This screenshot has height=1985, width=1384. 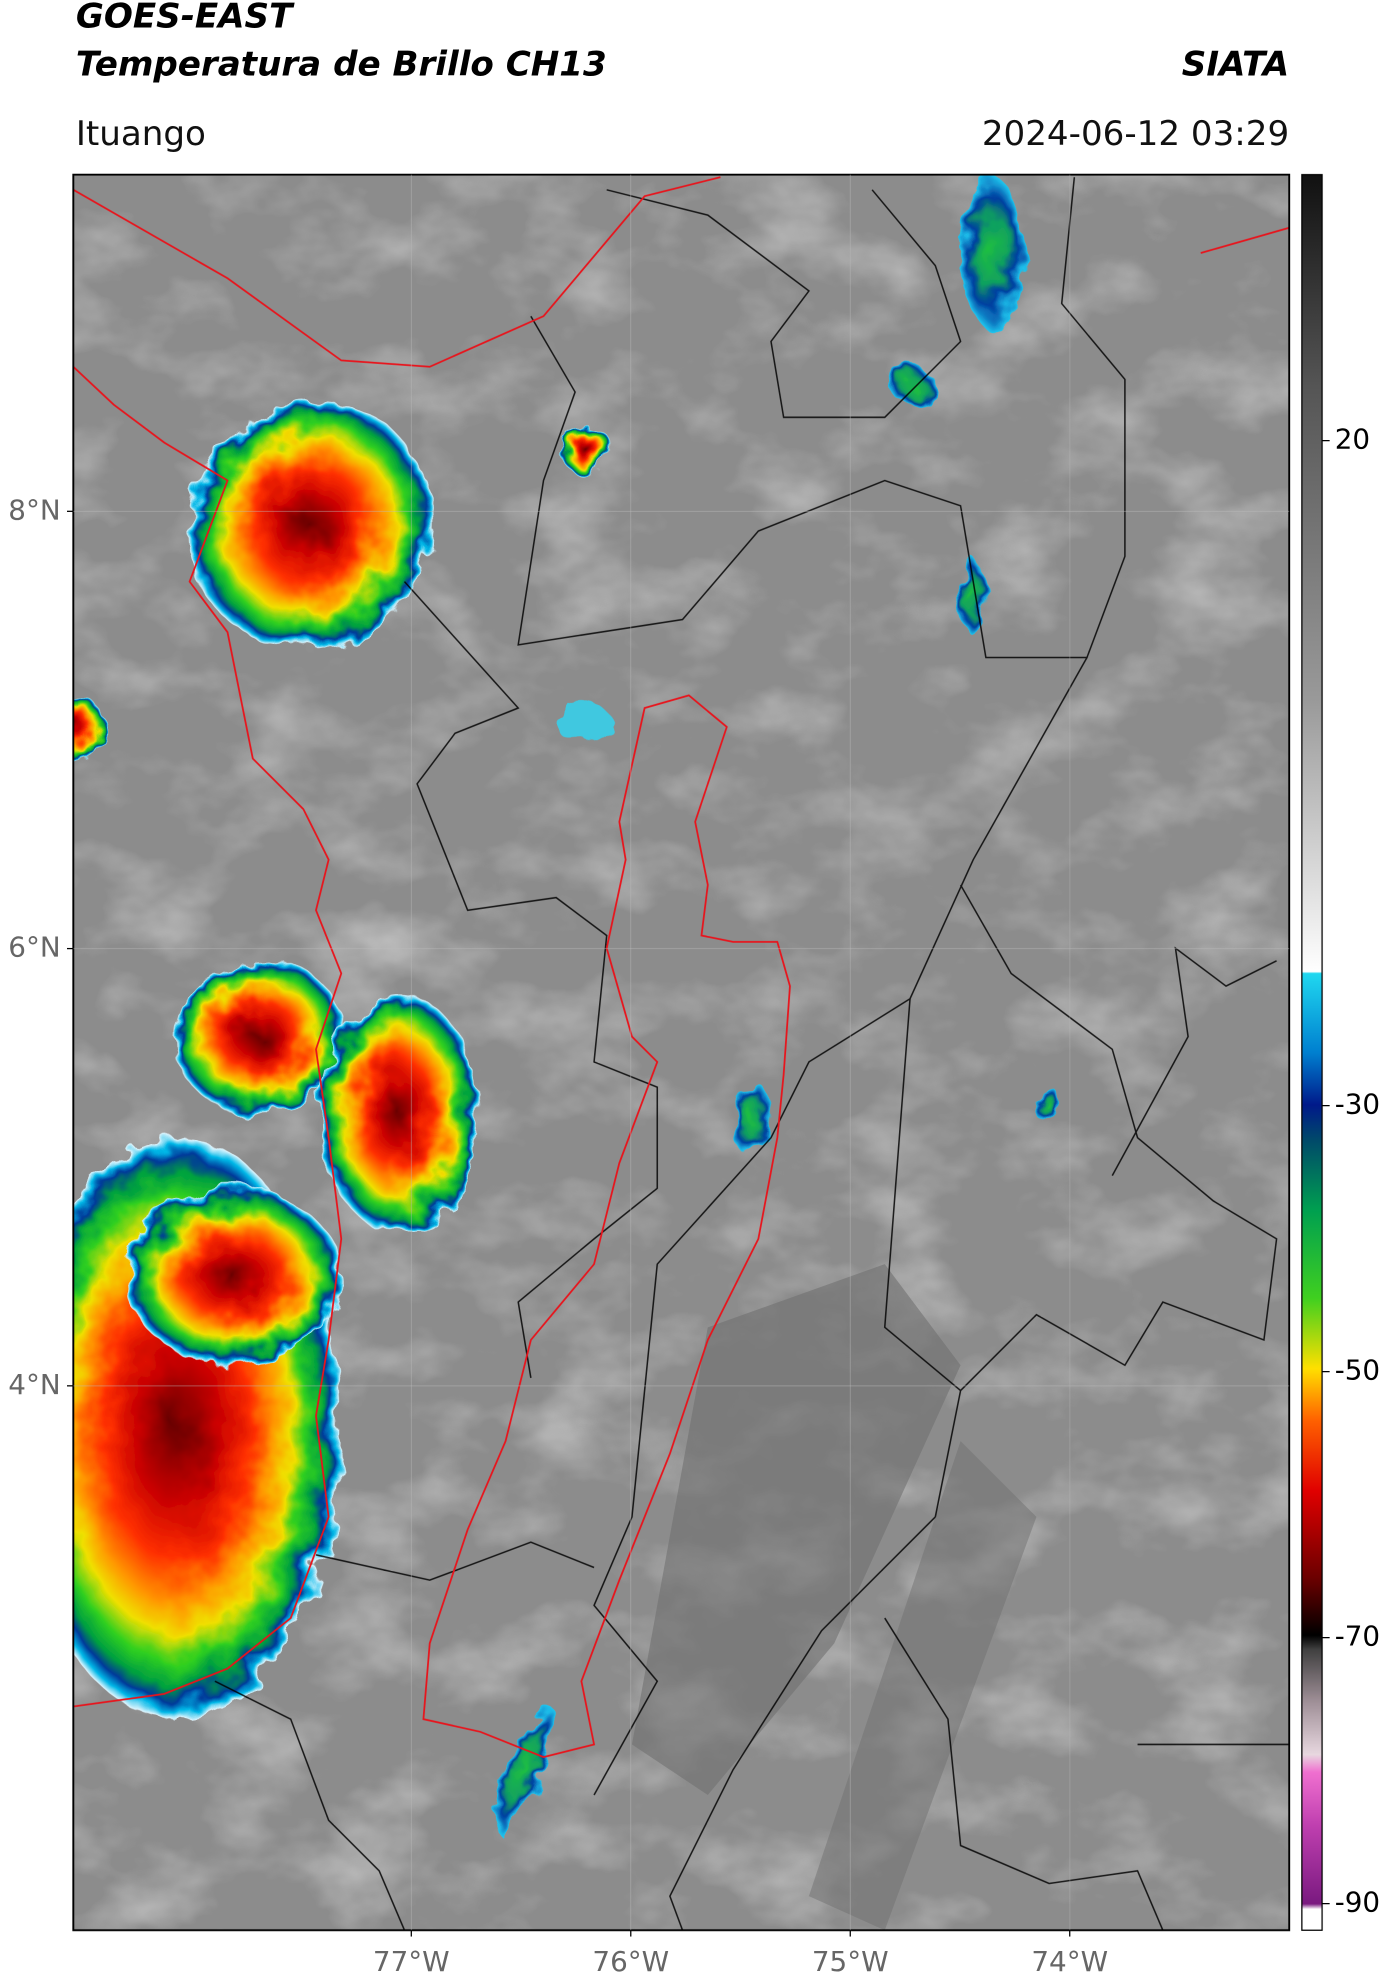 I want to click on colorbar-tick-label: -50, so click(x=1357, y=1370).